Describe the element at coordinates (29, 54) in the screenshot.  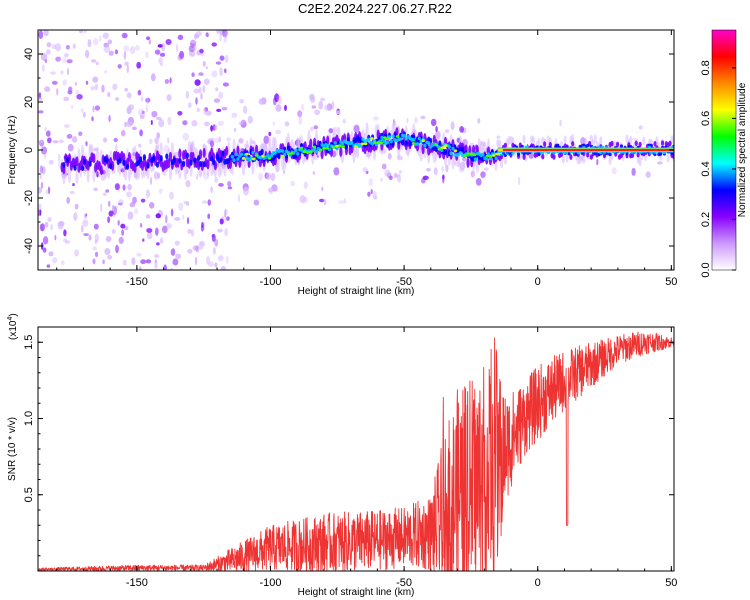
I see `heatmap-y-tick-label: 40` at that location.